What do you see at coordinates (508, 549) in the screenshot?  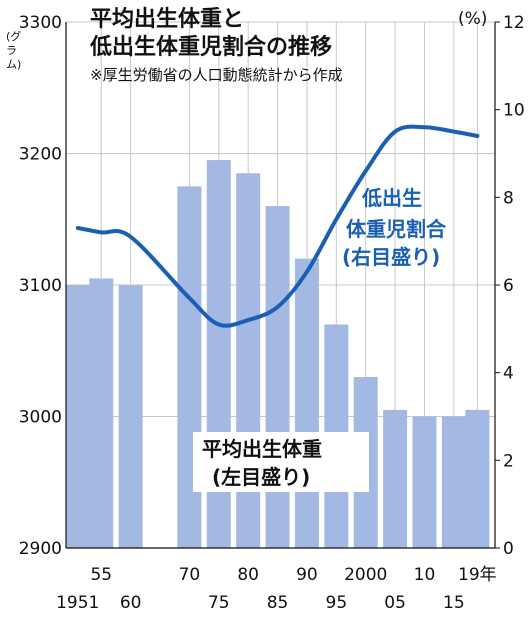 I see `right-tick-label: 0` at bounding box center [508, 549].